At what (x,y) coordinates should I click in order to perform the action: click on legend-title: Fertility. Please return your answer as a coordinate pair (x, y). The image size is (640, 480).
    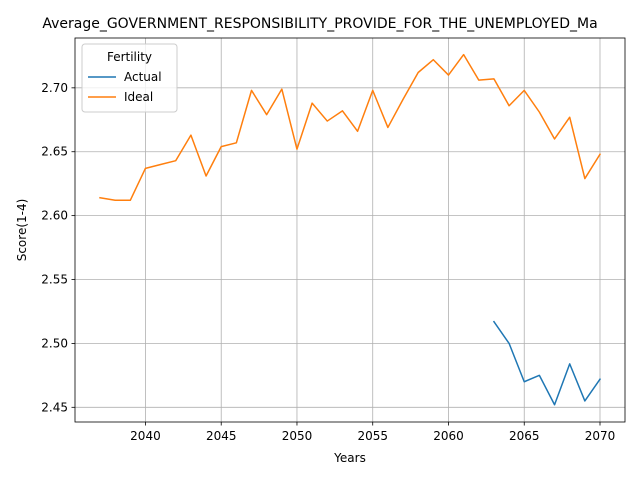
    Looking at the image, I should click on (129, 57).